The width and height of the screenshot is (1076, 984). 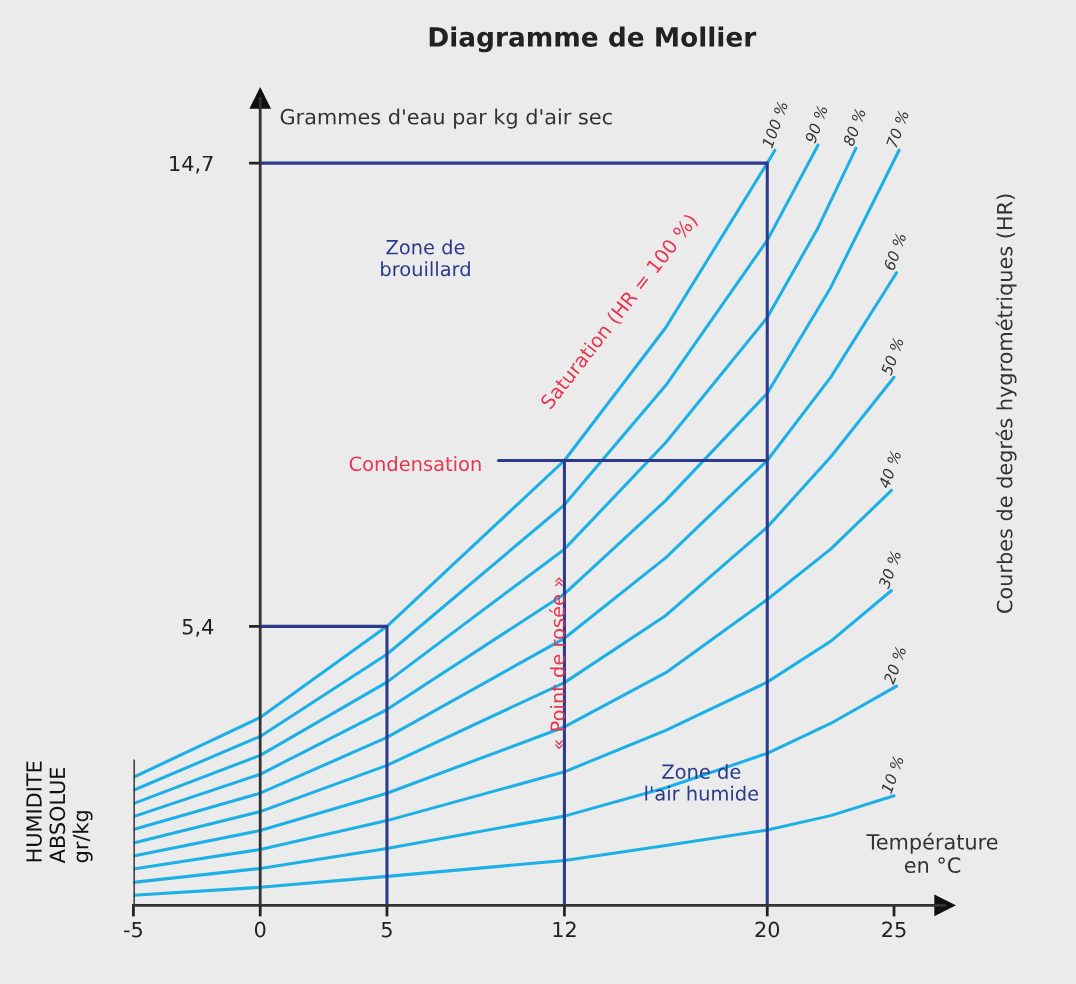 I want to click on text: Courbes de degrés hygrométriques (HR), so click(x=1006, y=403).